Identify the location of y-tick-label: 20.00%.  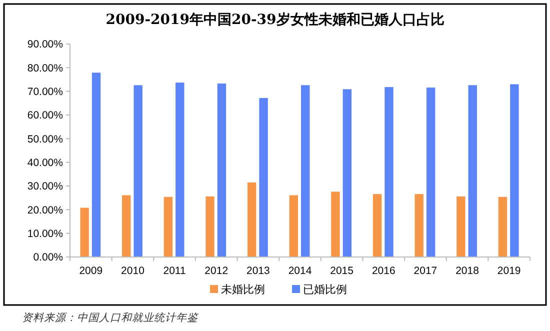
(45, 210).